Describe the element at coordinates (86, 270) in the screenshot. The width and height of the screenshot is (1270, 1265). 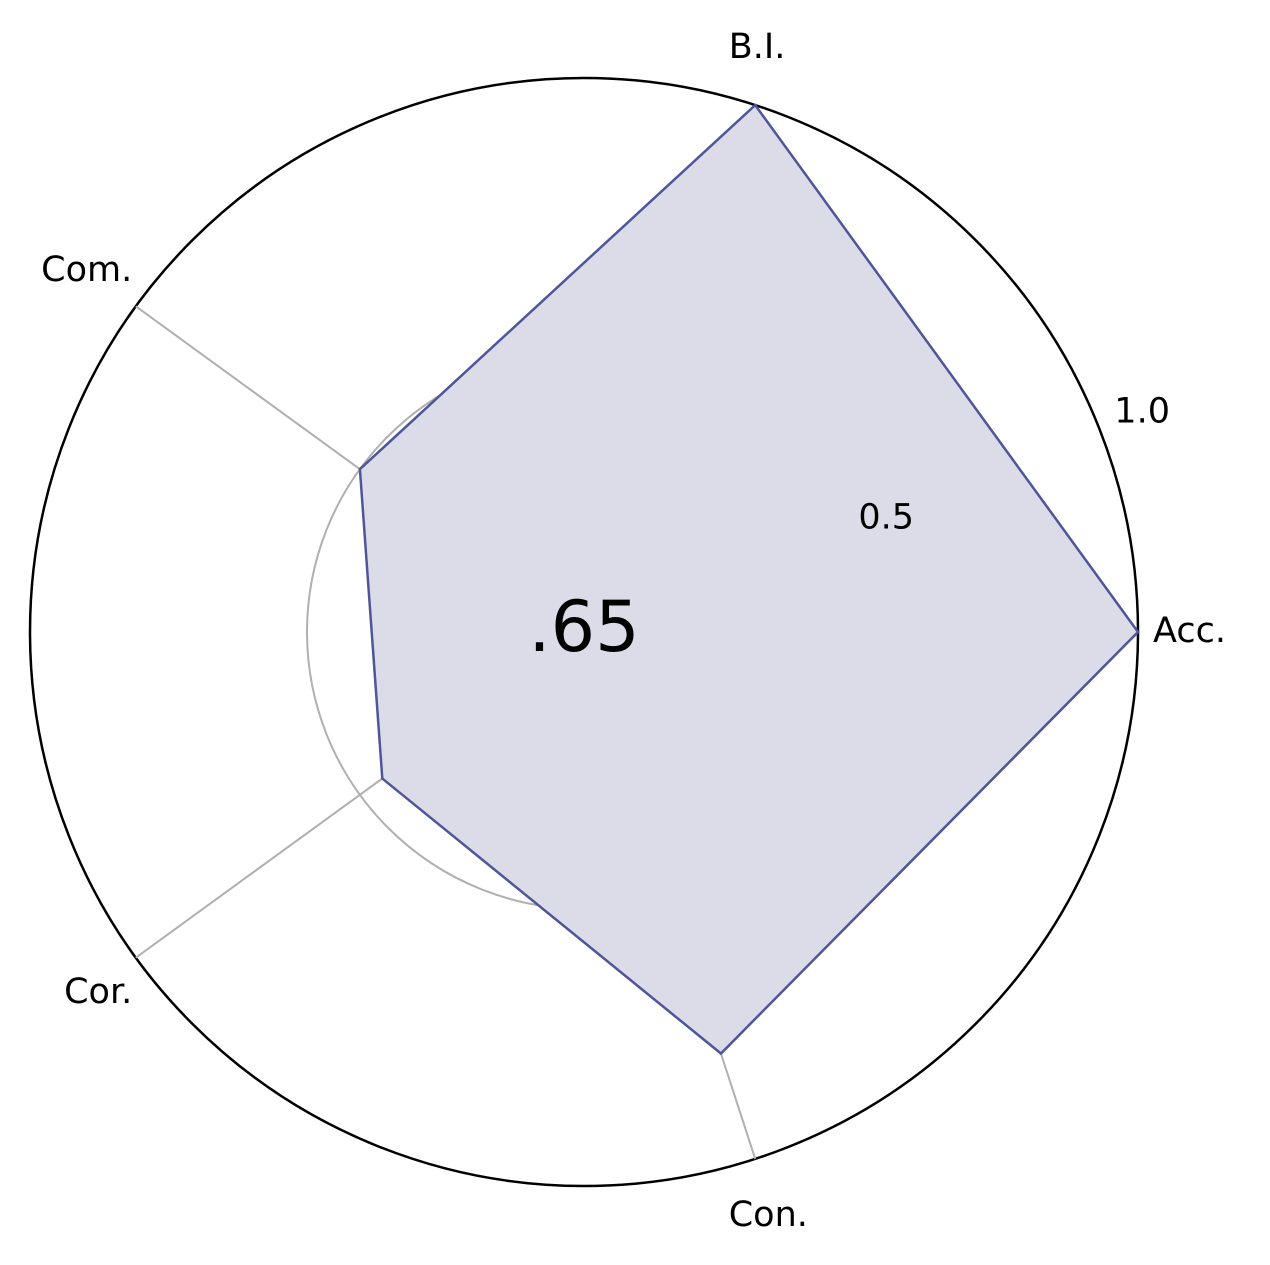
I see `axis-label-com: Com.` at that location.